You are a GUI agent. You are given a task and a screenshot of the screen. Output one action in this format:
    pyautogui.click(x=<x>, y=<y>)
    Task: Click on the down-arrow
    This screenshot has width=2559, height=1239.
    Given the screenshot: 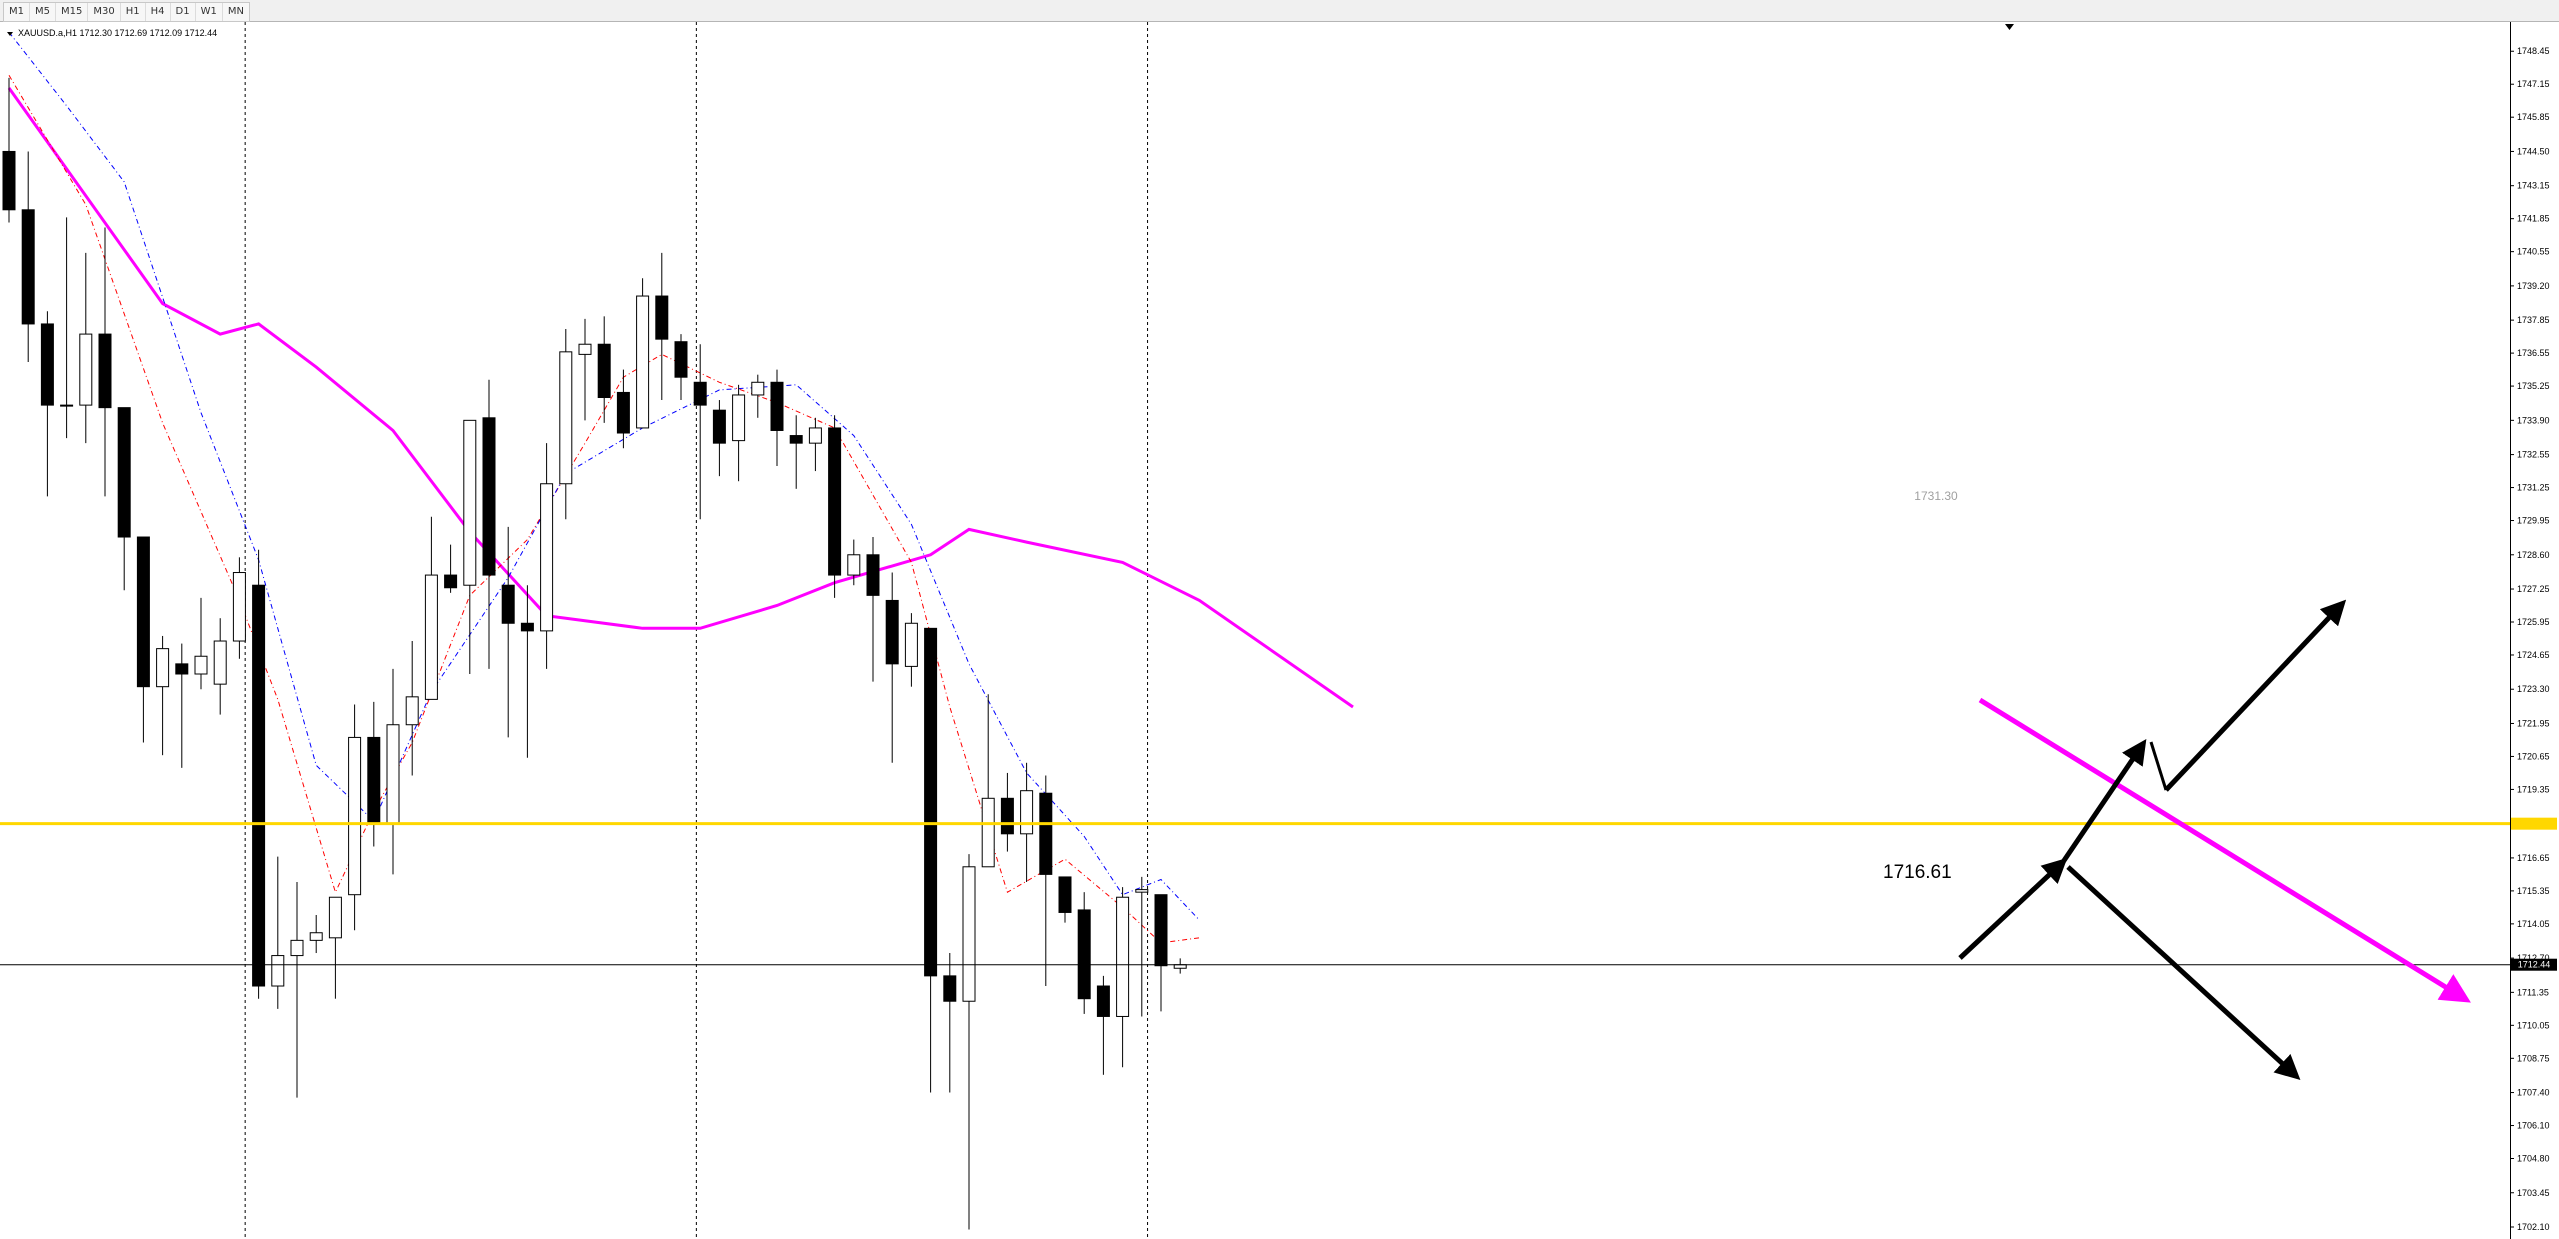 What is the action you would take?
    pyautogui.click(x=2183, y=973)
    